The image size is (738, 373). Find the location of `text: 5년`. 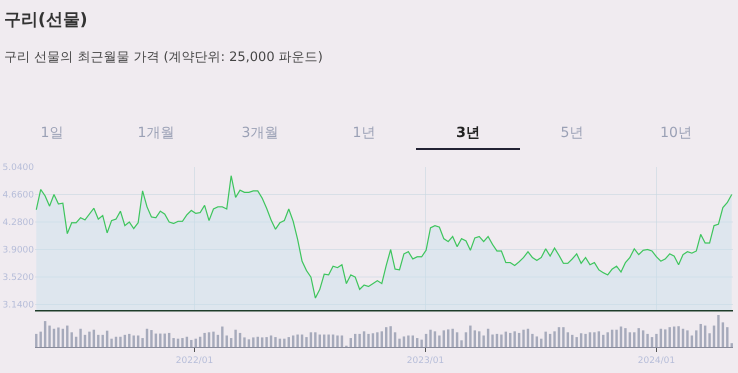

text: 5년 is located at coordinates (572, 133).